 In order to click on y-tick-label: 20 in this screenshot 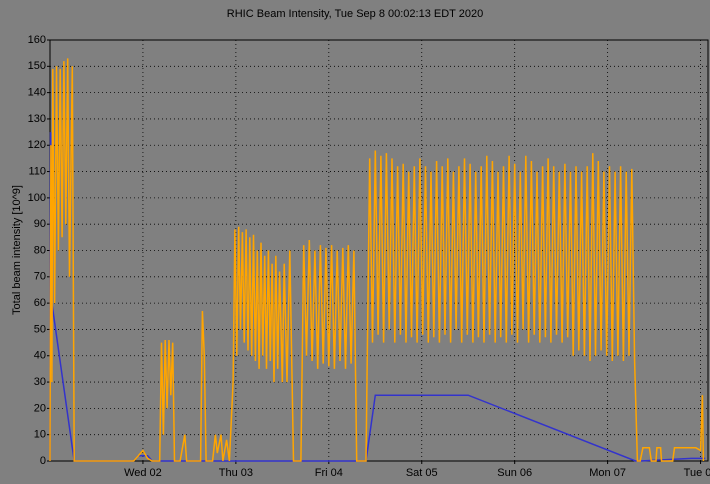, I will do `click(40, 408)`.